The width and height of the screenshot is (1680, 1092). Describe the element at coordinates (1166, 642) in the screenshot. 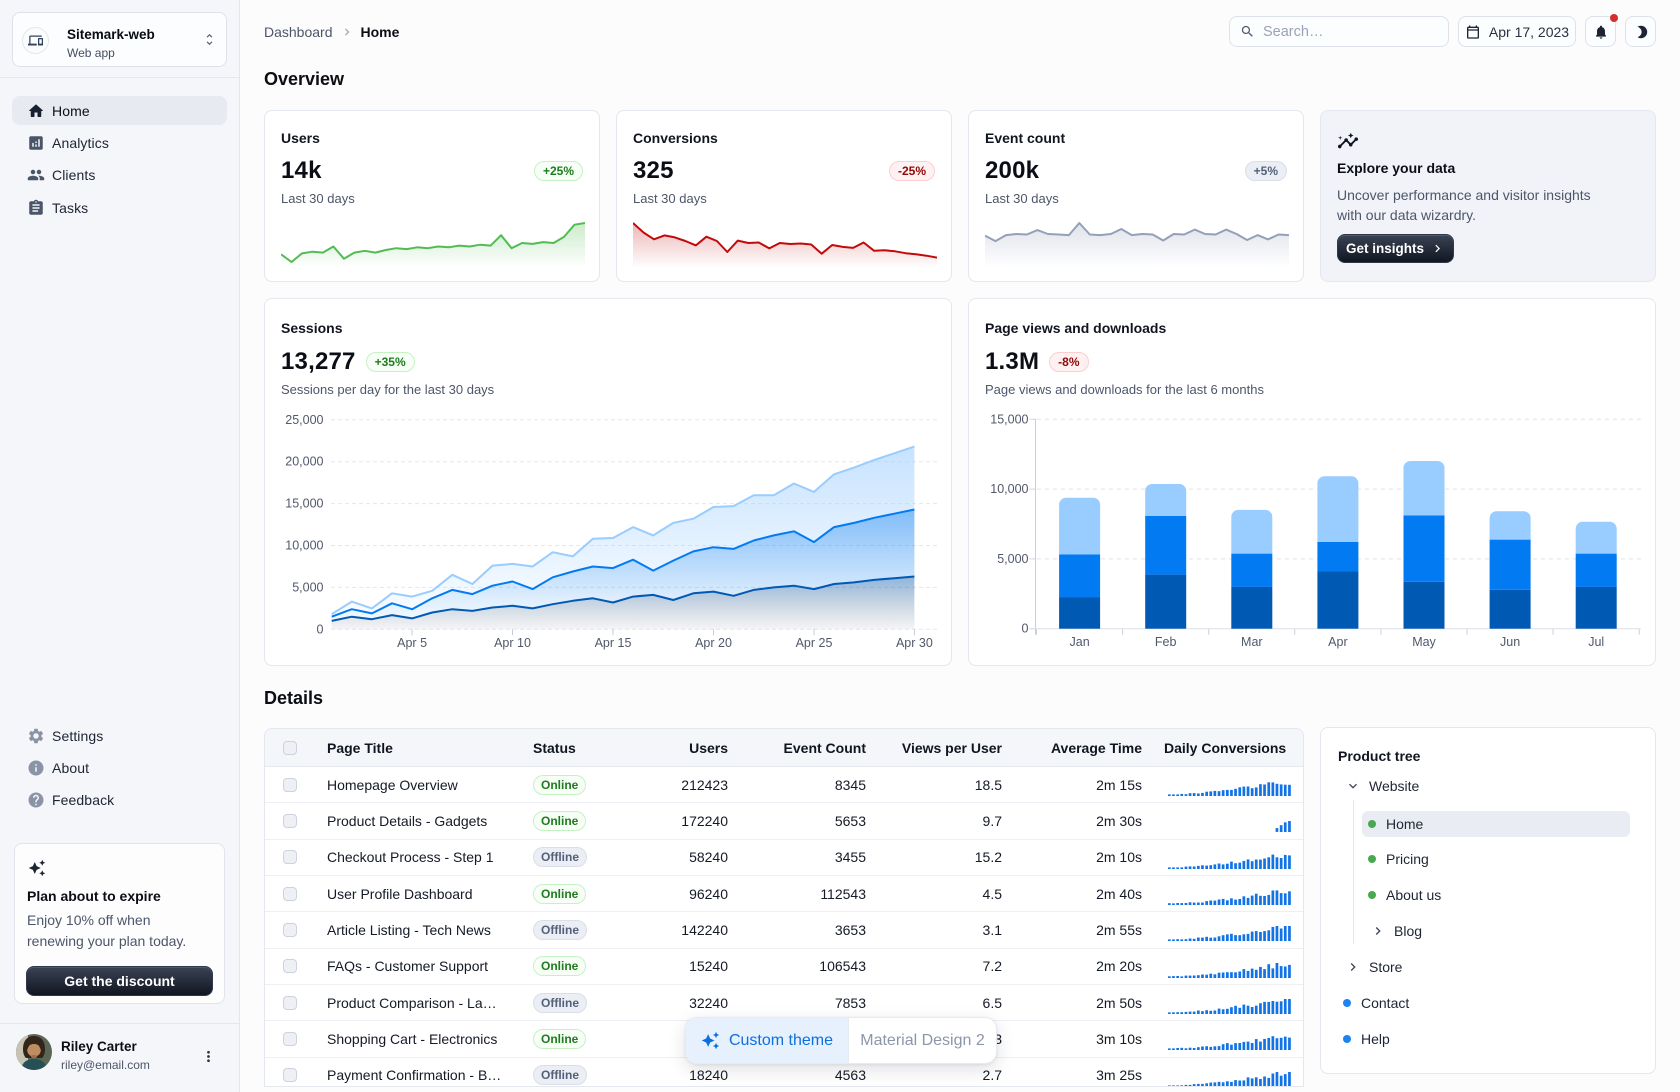

I see `svg-text: Feb` at that location.